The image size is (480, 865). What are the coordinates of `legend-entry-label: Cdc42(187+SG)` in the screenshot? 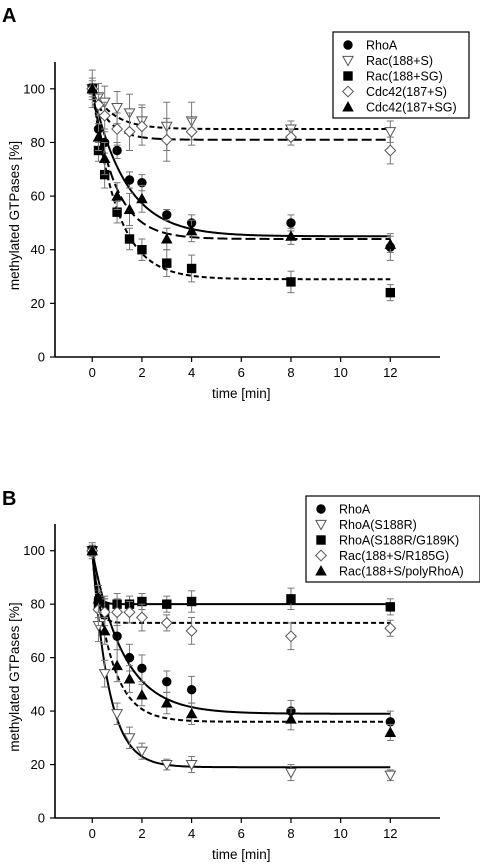 It's located at (411, 108).